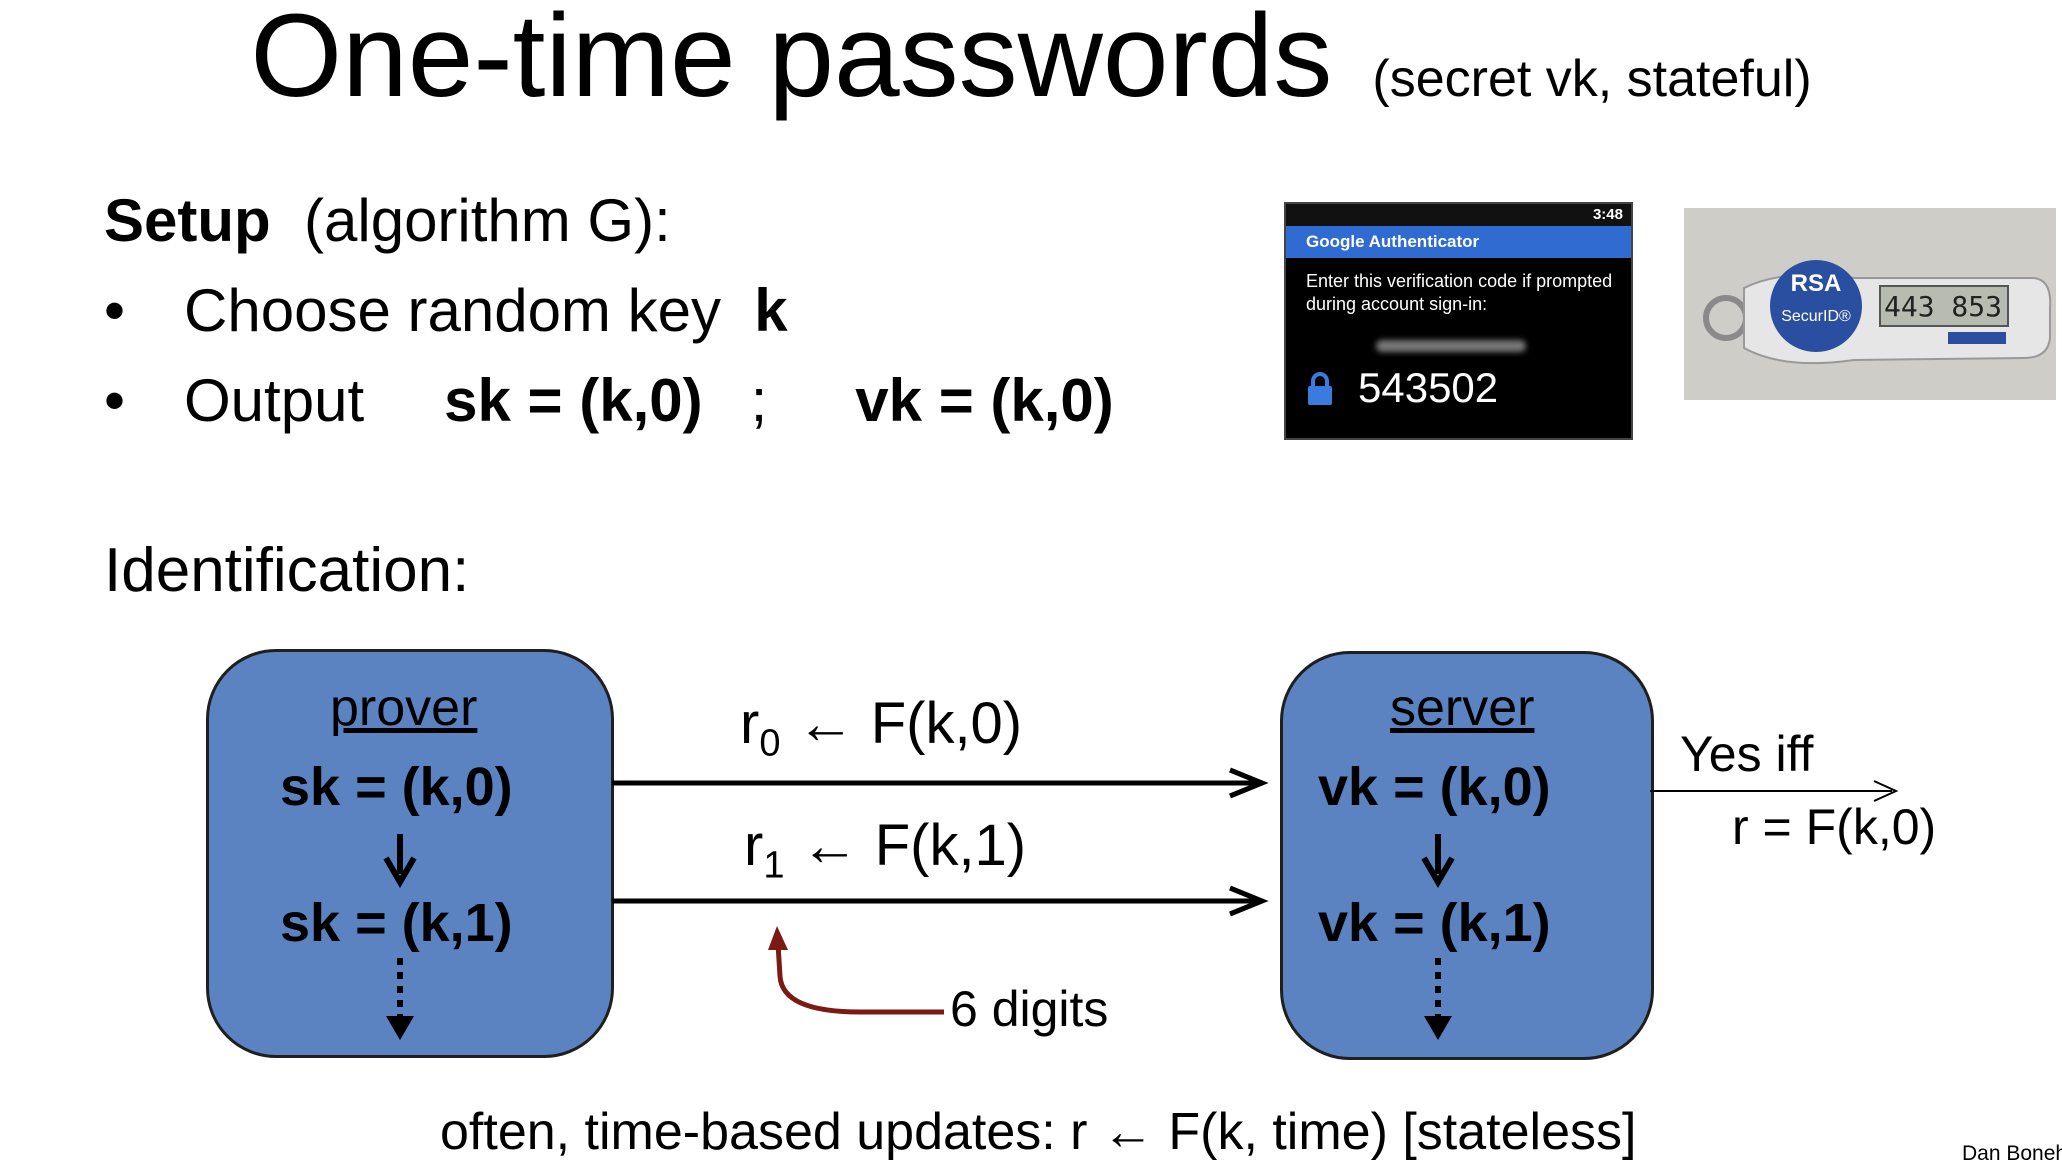 This screenshot has height=1170, width=2062. I want to click on prover-state-1: sk = (k,1), so click(396, 923).